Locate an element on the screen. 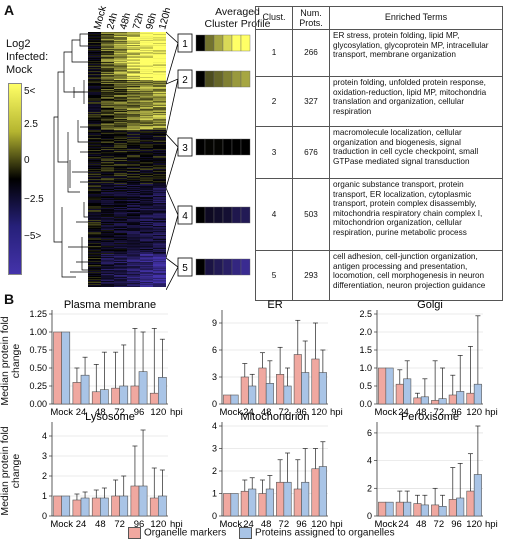 The width and height of the screenshot is (506, 542). table-header-cluster: Clust. is located at coordinates (274, 18).